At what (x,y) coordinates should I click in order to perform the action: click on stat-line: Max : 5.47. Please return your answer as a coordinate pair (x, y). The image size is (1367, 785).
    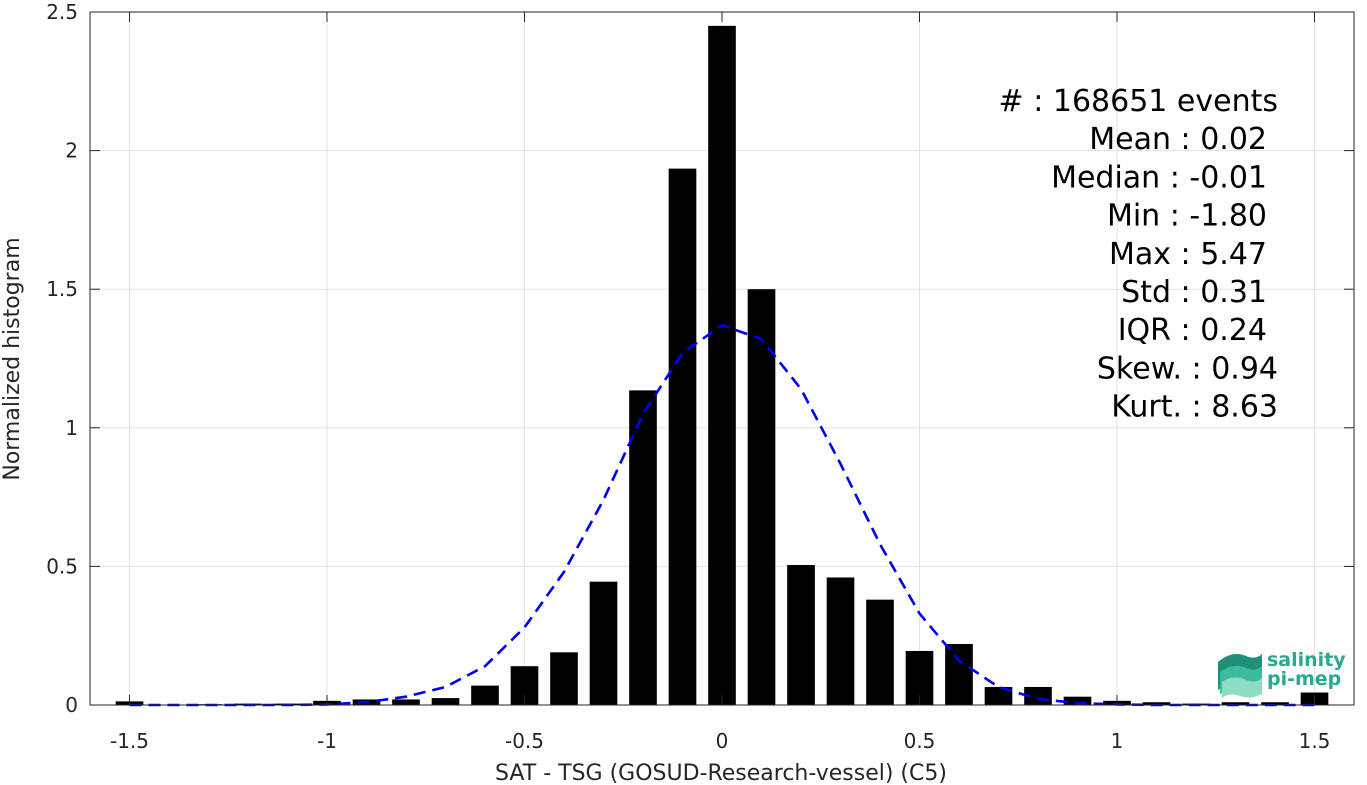
    Looking at the image, I should click on (1188, 254).